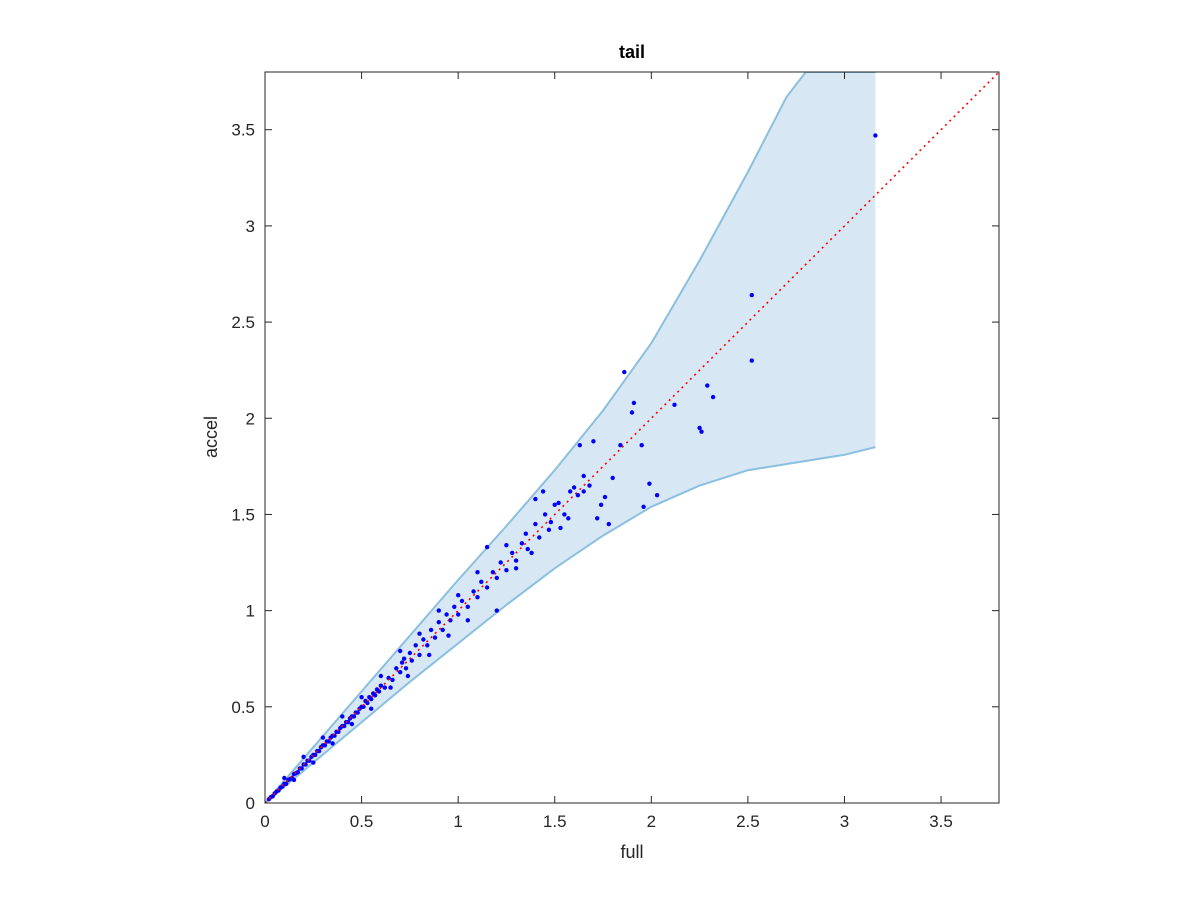  I want to click on x-tick-label: 3, so click(844, 821).